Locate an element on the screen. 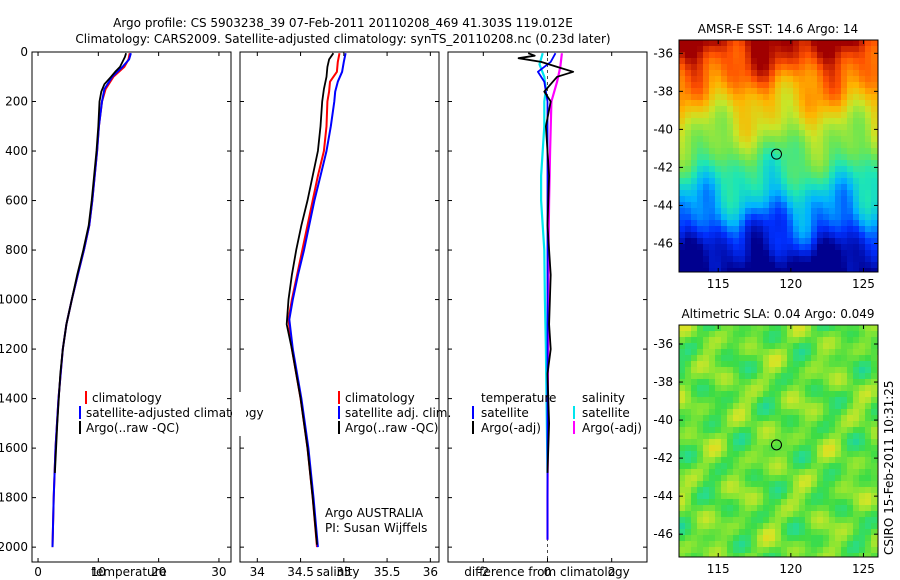 This screenshot has height=580, width=900. x-tick-label: 36 is located at coordinates (430, 572).